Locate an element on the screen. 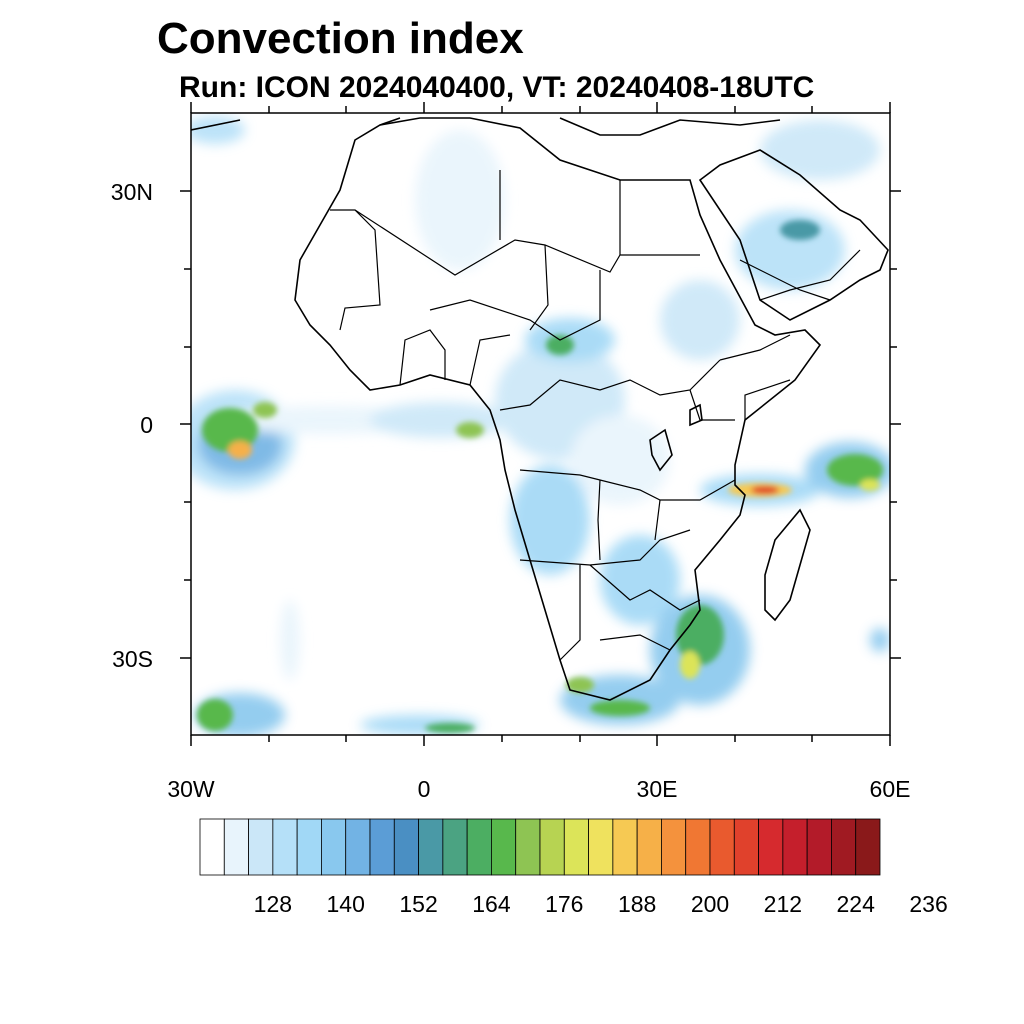 This screenshot has height=1024, width=1024. colorbar-label: 188 is located at coordinates (637, 904).